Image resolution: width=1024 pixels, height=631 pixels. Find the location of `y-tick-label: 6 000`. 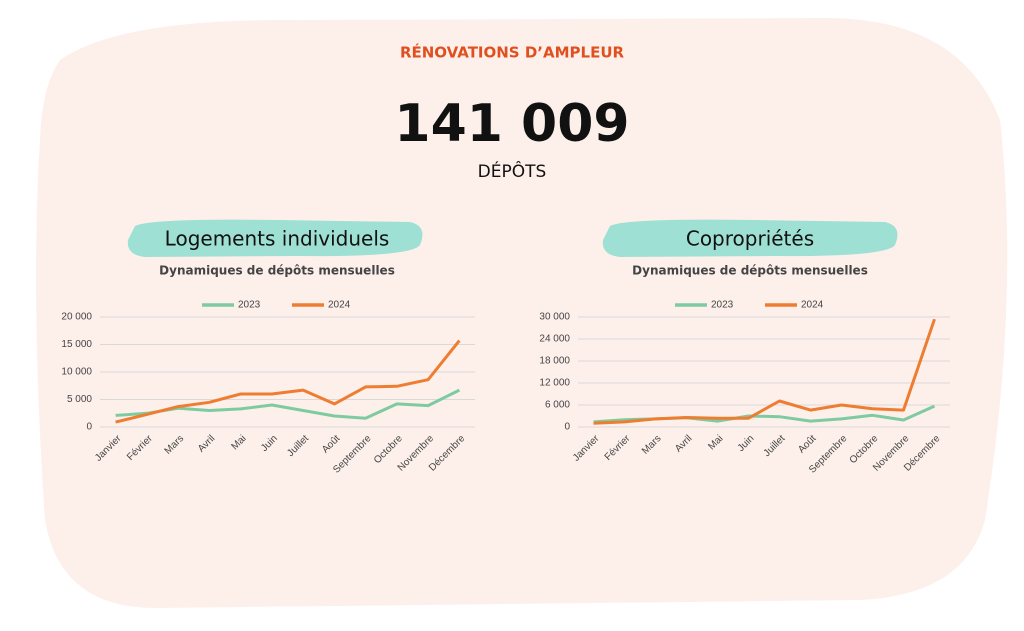

y-tick-label: 6 000 is located at coordinates (557, 405).